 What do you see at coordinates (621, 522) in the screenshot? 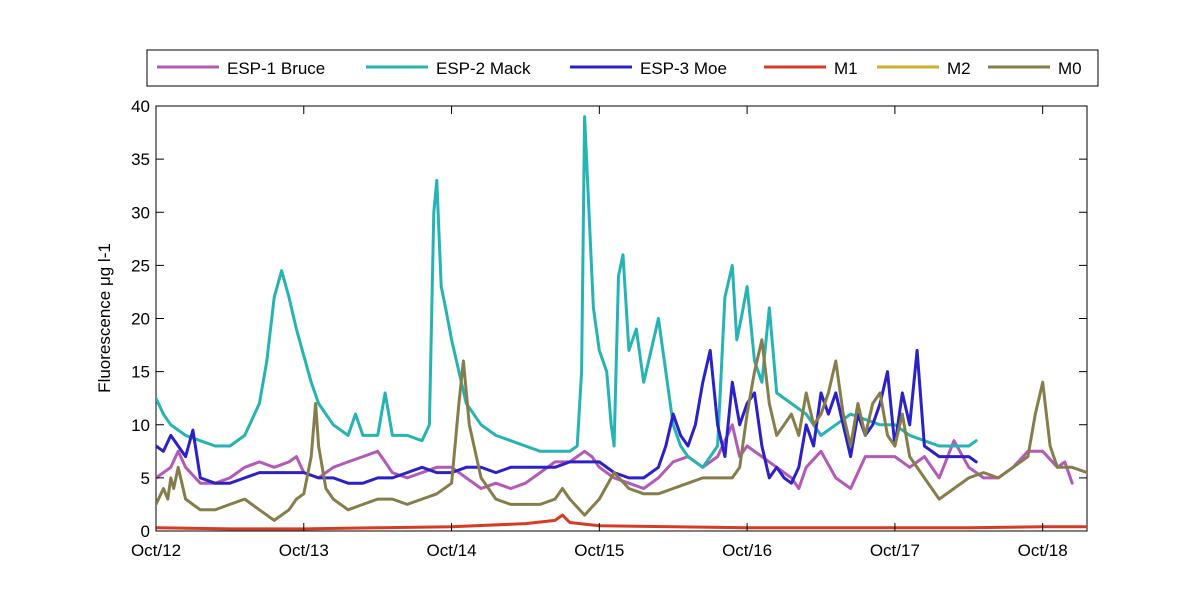
I see `series-line-m1` at bounding box center [621, 522].